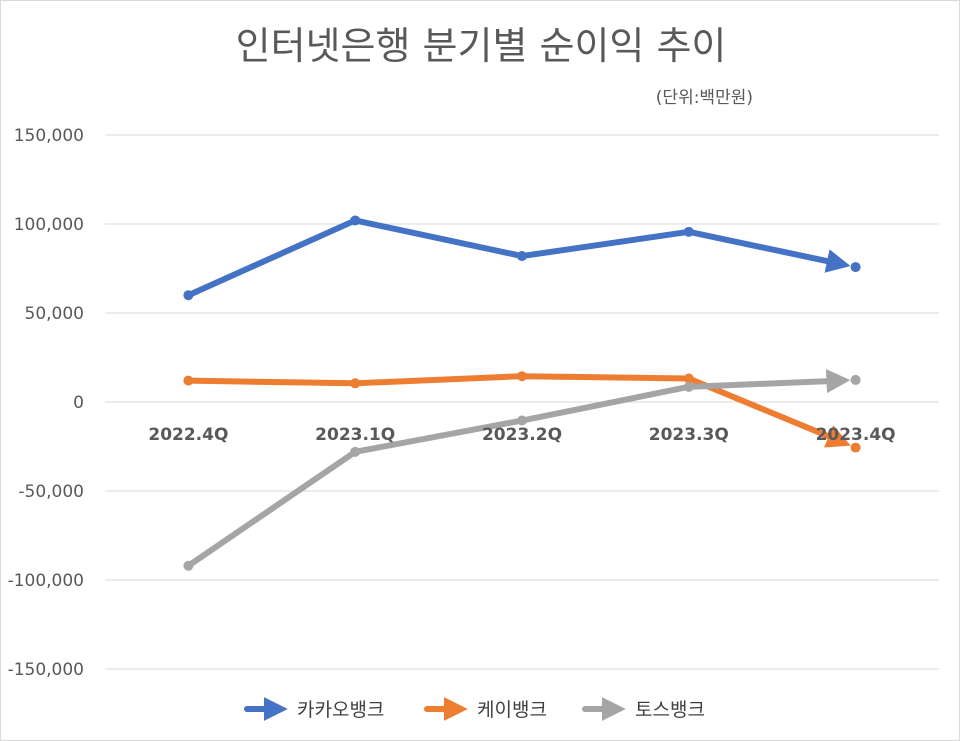 This screenshot has height=741, width=960. What do you see at coordinates (474, 709) in the screenshot?
I see `legend: 카카오뱅크 케이뱅크 토스뱅크` at bounding box center [474, 709].